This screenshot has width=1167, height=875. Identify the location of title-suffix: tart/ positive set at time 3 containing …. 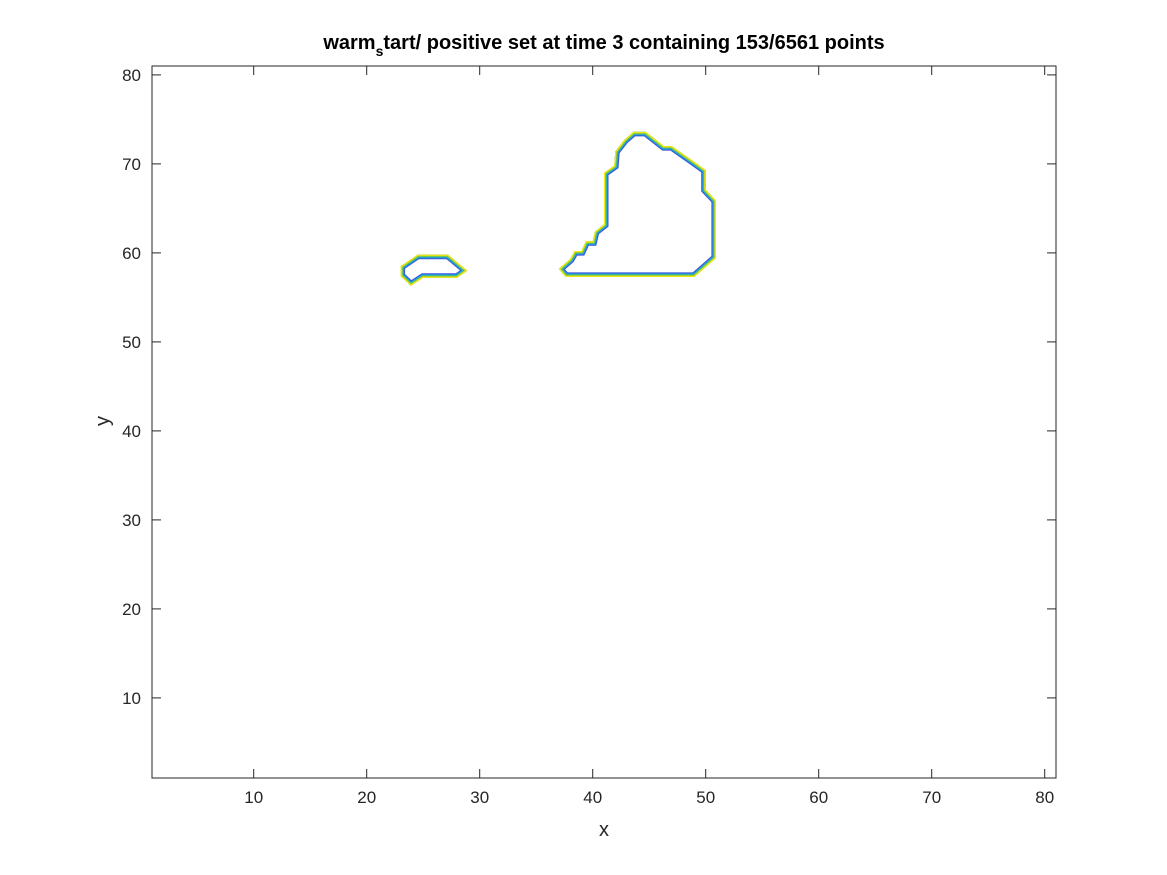
(633, 43).